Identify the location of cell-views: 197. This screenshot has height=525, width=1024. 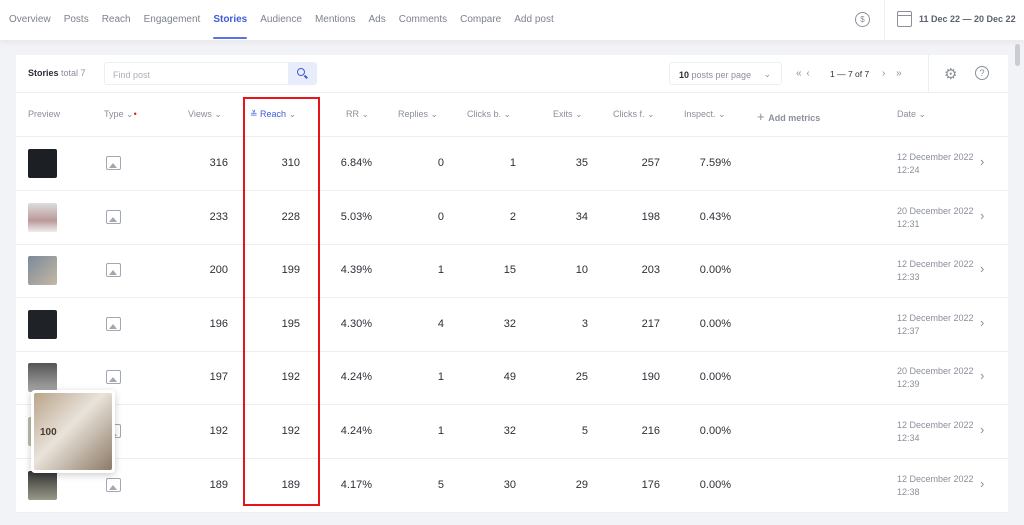
(218, 377).